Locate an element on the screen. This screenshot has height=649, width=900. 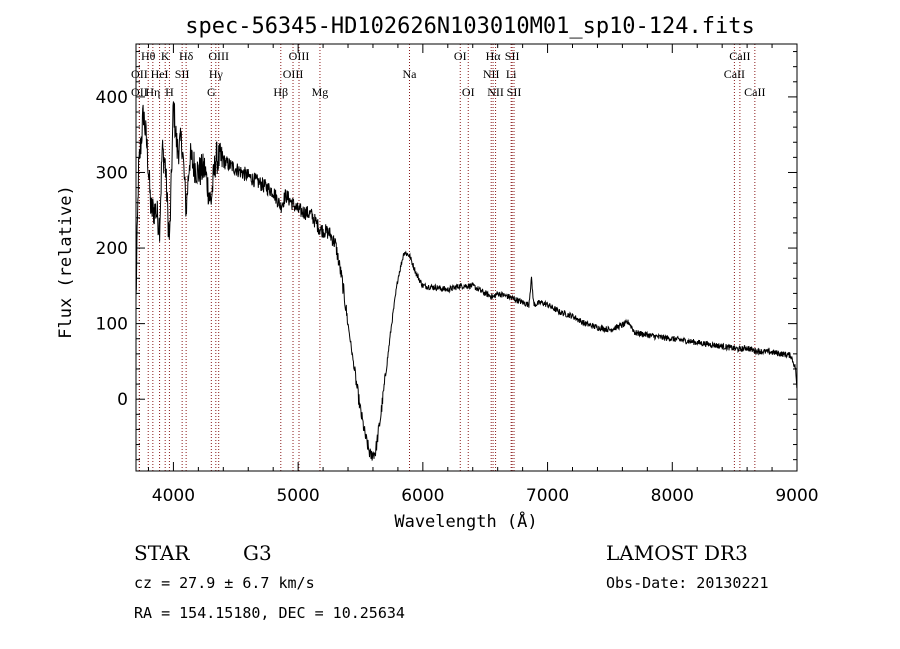
y-tick-label: 100 is located at coordinates (112, 325).